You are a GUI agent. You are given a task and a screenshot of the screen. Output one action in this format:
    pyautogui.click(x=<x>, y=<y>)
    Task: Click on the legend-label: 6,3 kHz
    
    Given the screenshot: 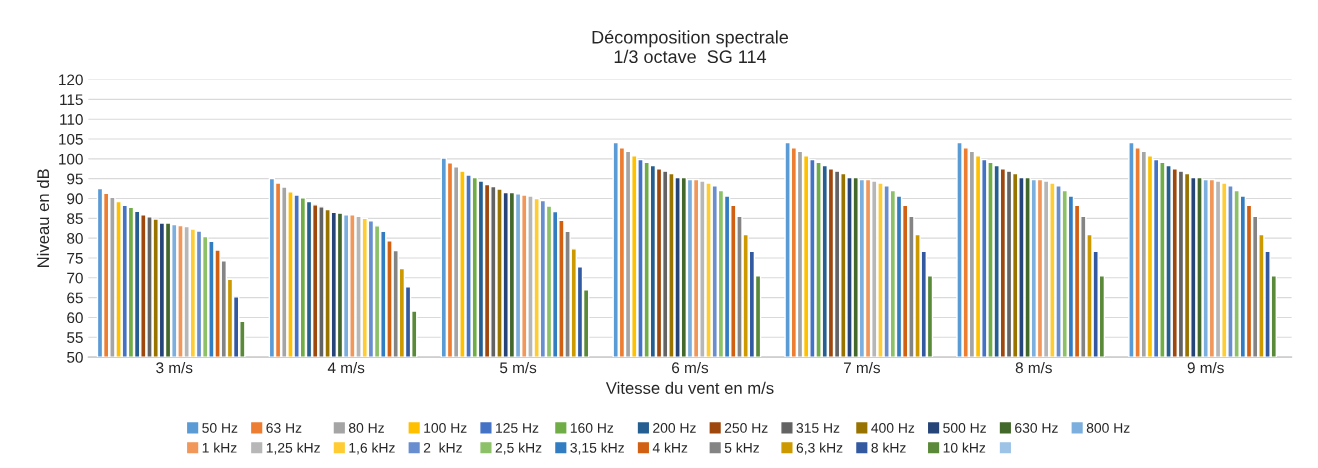 What is the action you would take?
    pyautogui.click(x=819, y=448)
    